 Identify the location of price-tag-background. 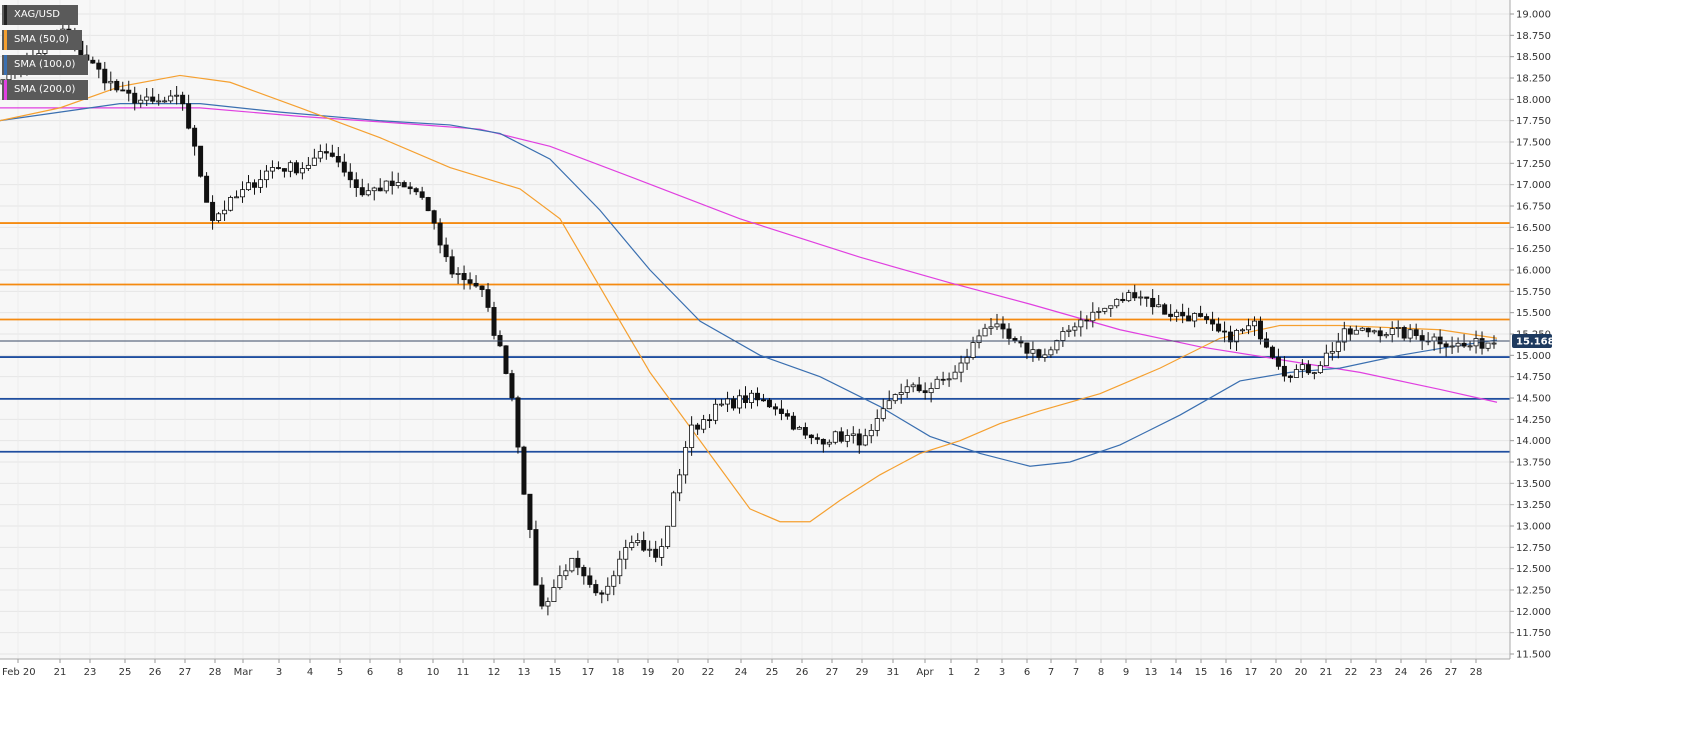
(1532, 340).